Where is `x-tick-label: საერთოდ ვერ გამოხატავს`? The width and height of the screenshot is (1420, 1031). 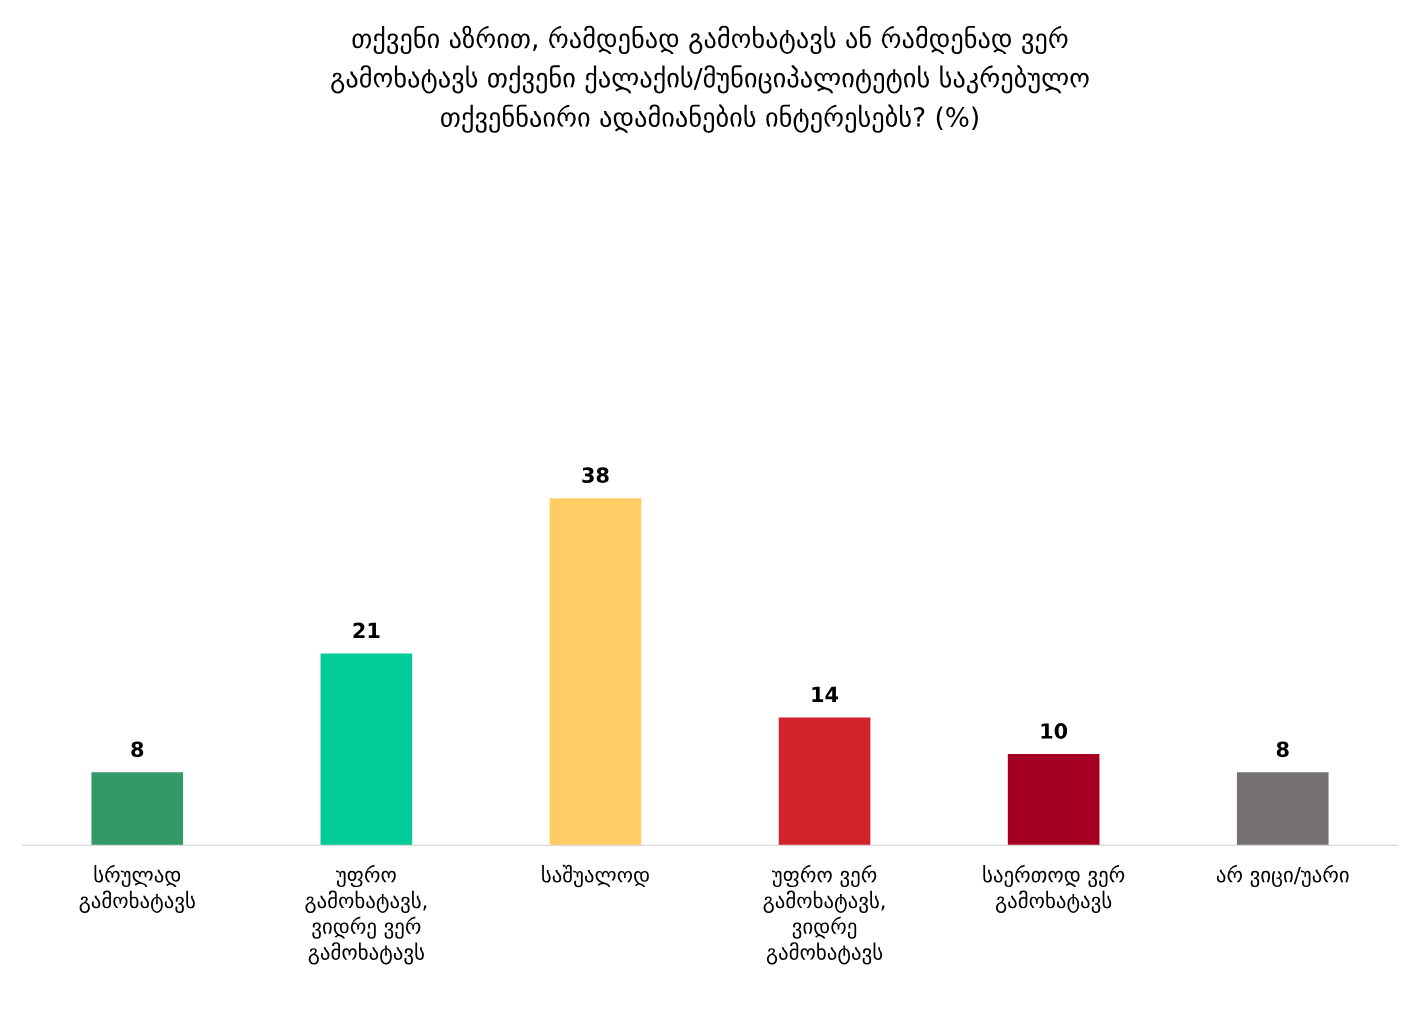 x-tick-label: საერთოდ ვერ გამოხატავს is located at coordinates (1054, 888).